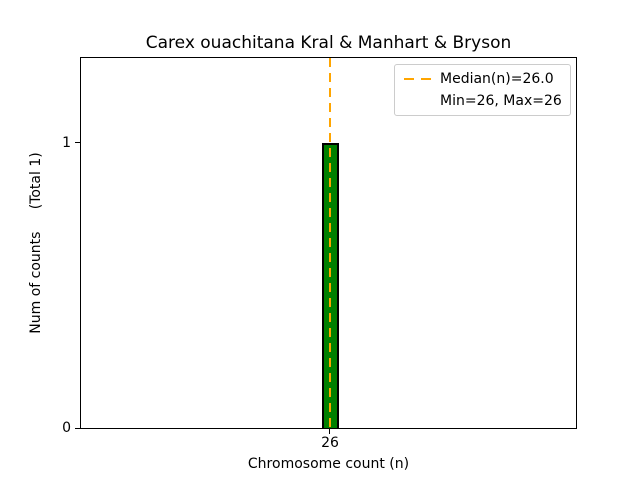 This screenshot has width=640, height=480. Describe the element at coordinates (418, 101) in the screenshot. I see `legend-marker-spacer` at that location.